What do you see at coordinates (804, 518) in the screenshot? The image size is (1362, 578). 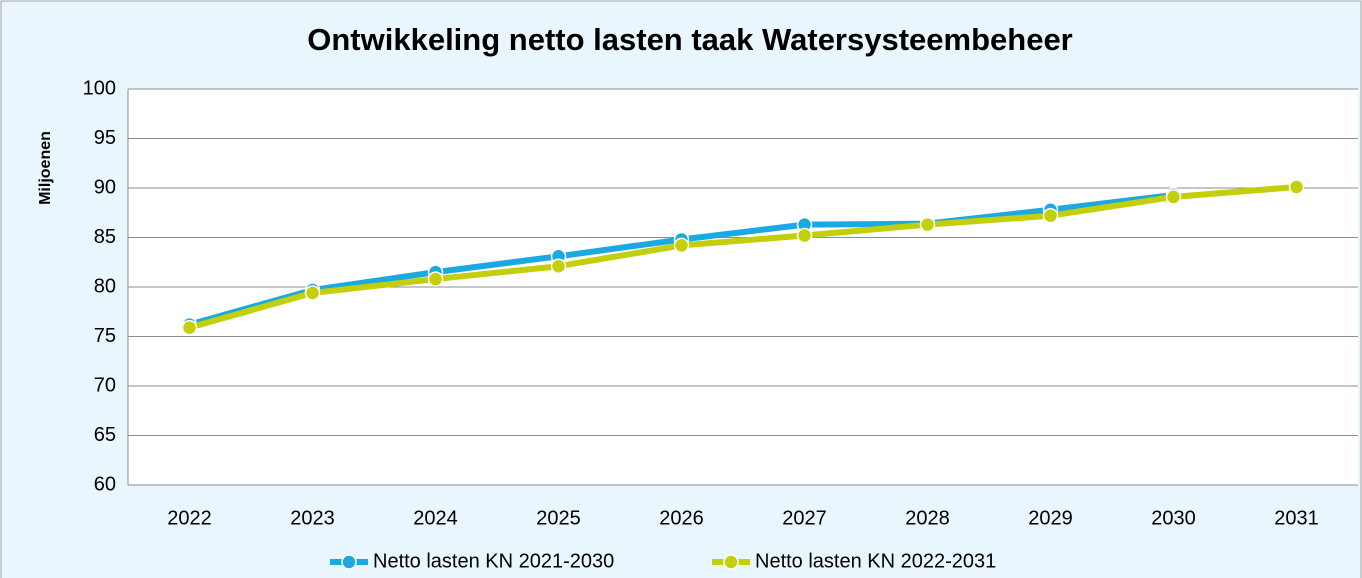 I see `x-tick-label: 2027` at bounding box center [804, 518].